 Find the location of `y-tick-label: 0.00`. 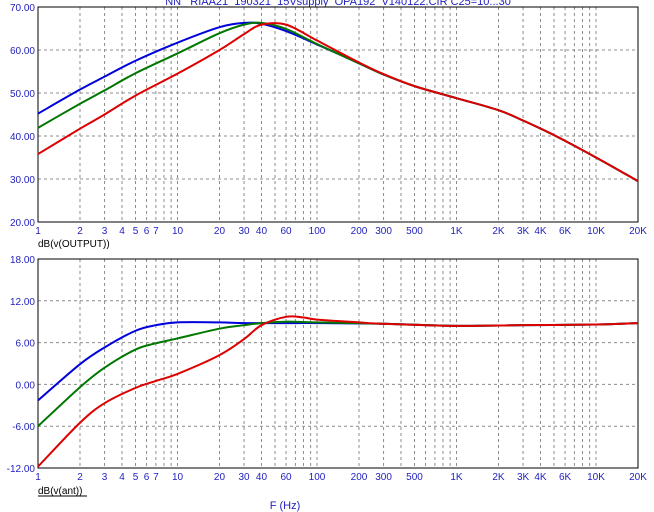

y-tick-label: 0.00 is located at coordinates (26, 385).